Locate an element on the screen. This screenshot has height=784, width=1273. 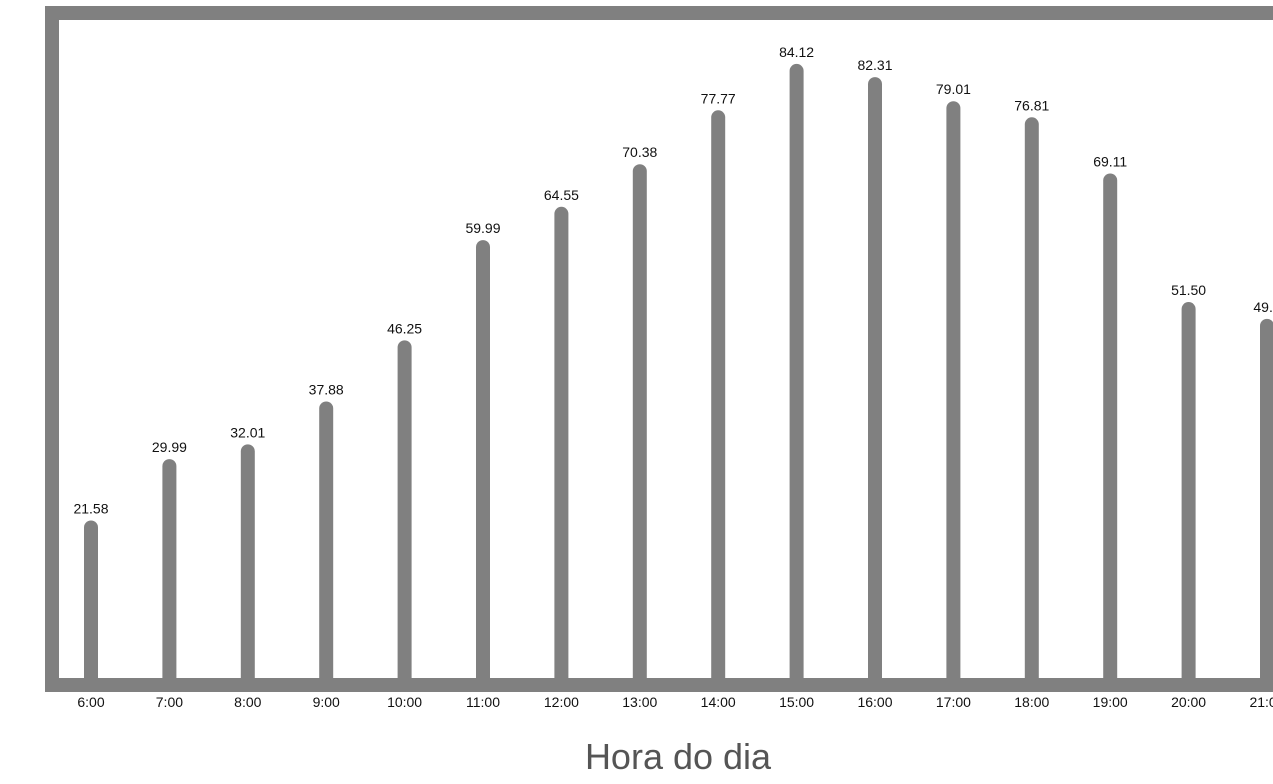
x-tick-label-18-00: 18:00 is located at coordinates (1031, 702).